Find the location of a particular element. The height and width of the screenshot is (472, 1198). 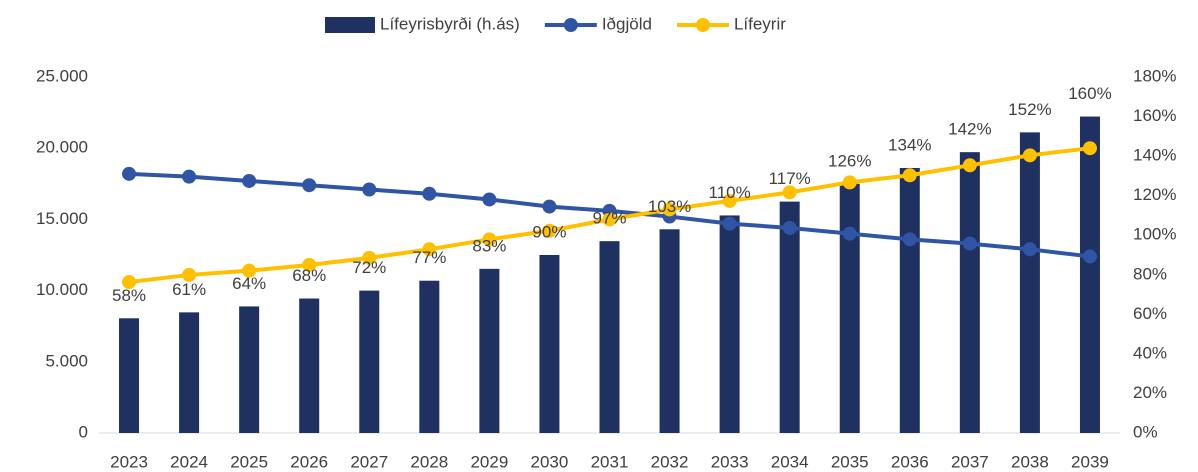

x-tick-label: 2033 is located at coordinates (730, 461).